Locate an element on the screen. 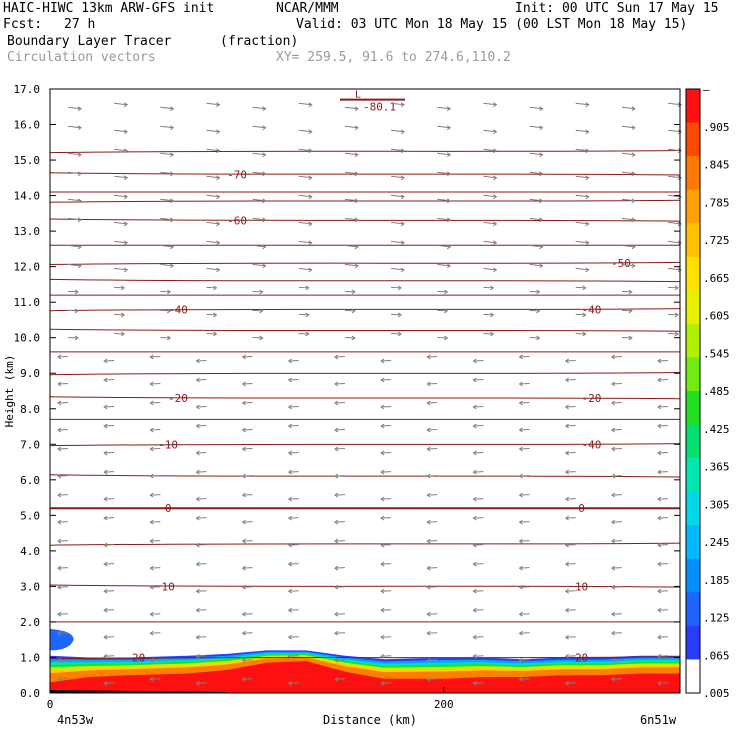  header-org: NCAR/MMM is located at coordinates (307, 8).